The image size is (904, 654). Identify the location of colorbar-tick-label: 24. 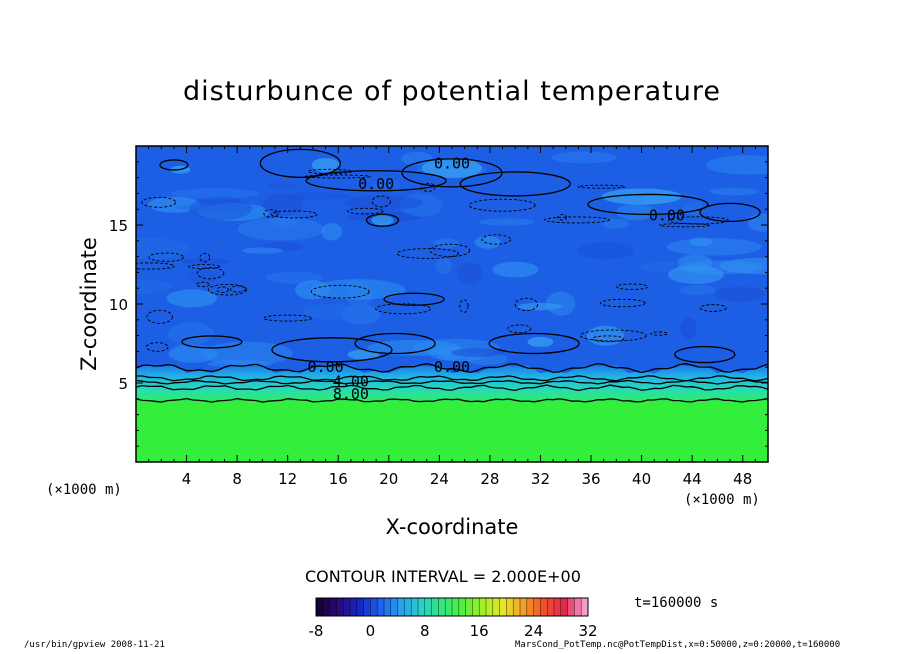
(533, 631).